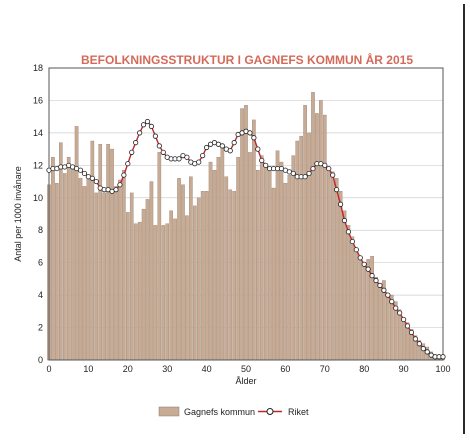  Describe the element at coordinates (248, 369) in the screenshot. I see `x-axis-ticks: 0 10 20 30 40 50 60 70 80 90 100` at that location.